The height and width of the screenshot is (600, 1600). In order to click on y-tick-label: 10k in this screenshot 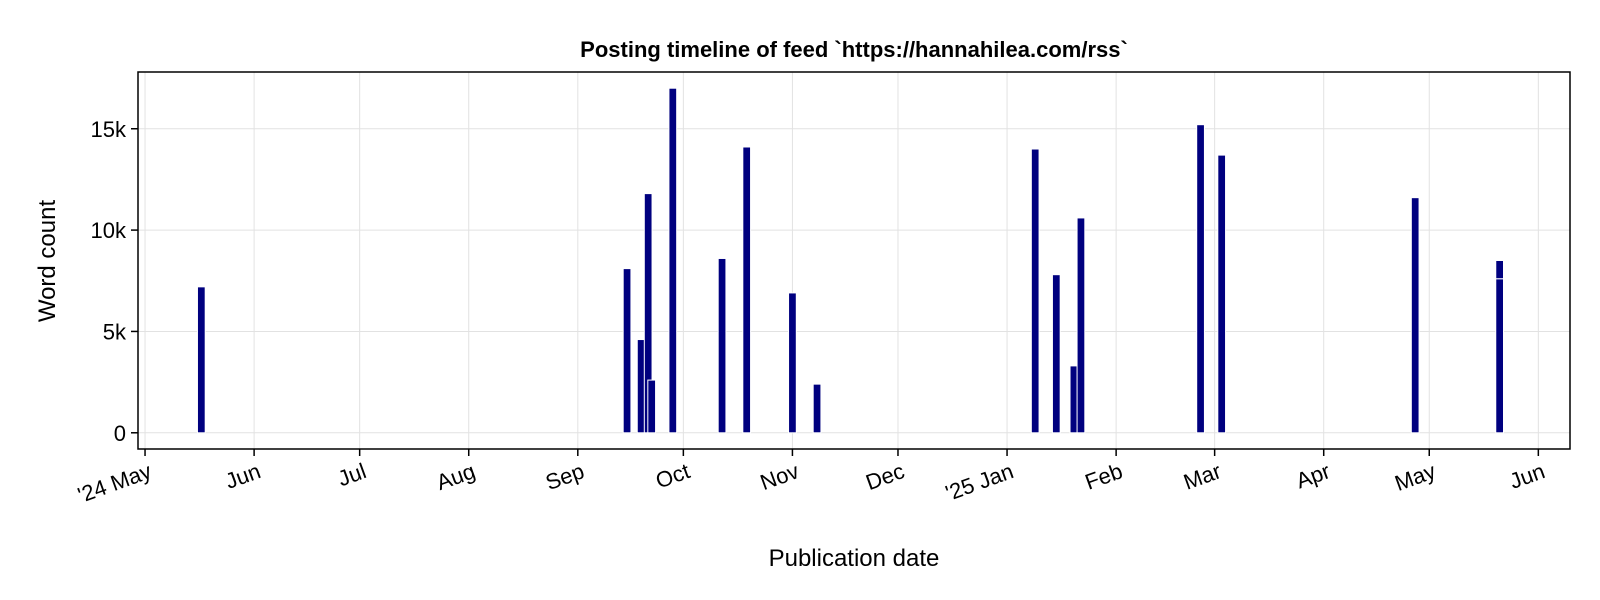, I will do `click(109, 230)`.